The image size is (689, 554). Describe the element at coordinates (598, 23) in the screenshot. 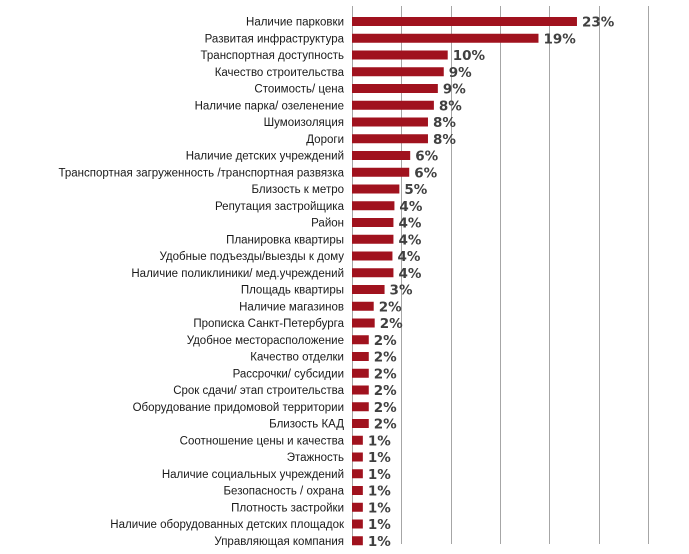

I see `value-label: 23%` at that location.